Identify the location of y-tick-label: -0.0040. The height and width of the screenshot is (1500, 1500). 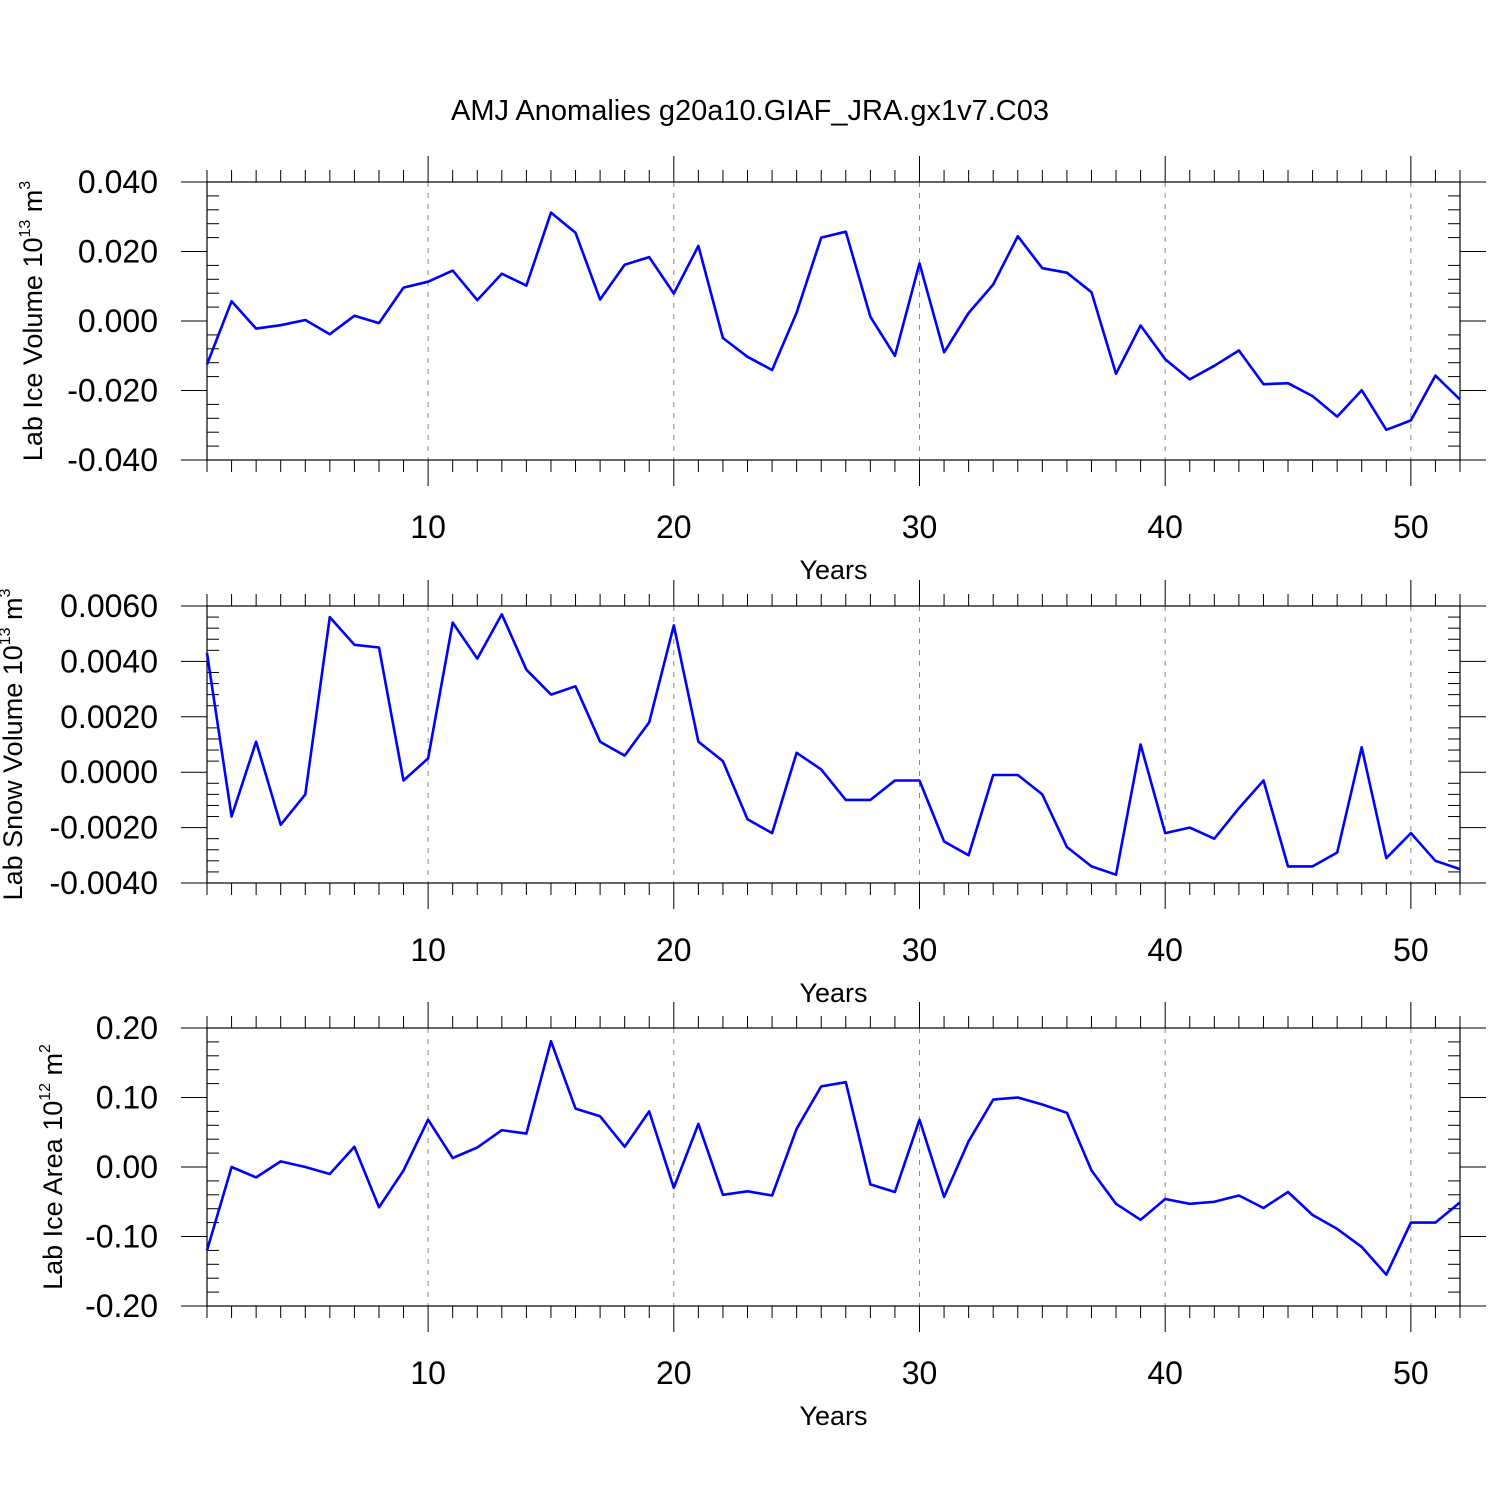
(103, 883).